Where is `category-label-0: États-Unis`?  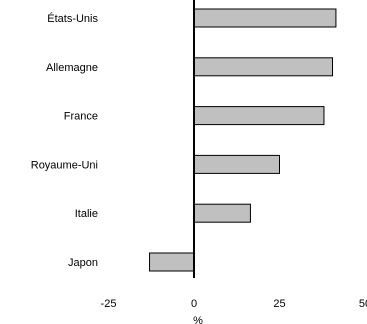
category-label-0: États-Unis is located at coordinates (72, 18).